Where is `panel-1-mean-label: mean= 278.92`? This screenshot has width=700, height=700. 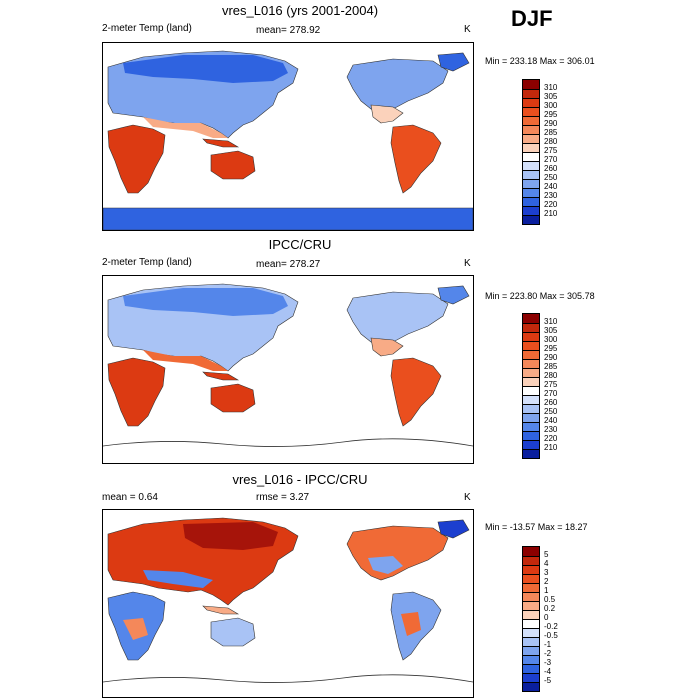
panel-1-mean-label: mean= 278.92 is located at coordinates (288, 30).